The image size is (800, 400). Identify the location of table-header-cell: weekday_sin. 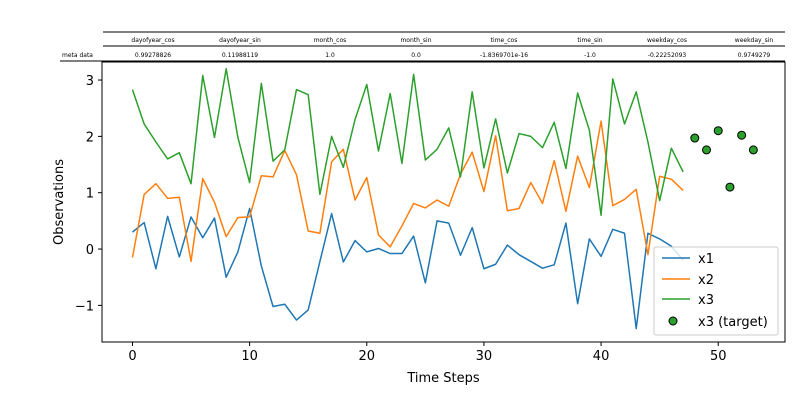
(754, 40).